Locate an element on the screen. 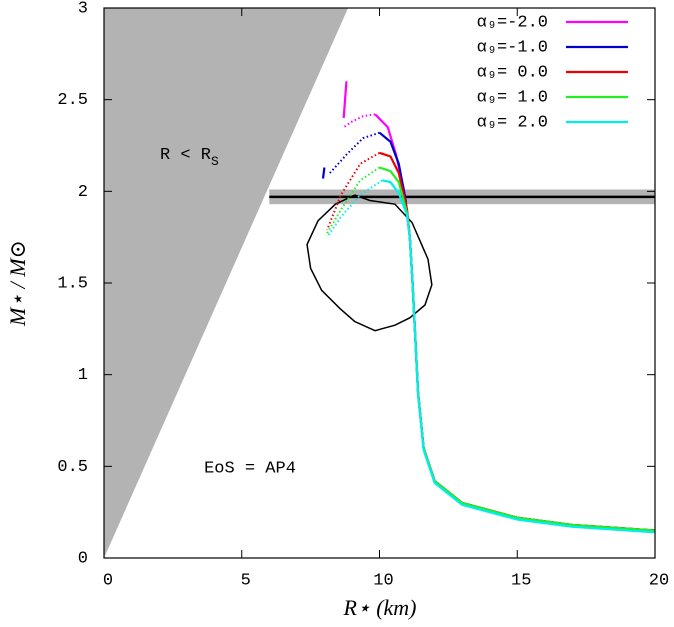 The width and height of the screenshot is (674, 627). legend-label: α₉= 0.0 is located at coordinates (512, 72).